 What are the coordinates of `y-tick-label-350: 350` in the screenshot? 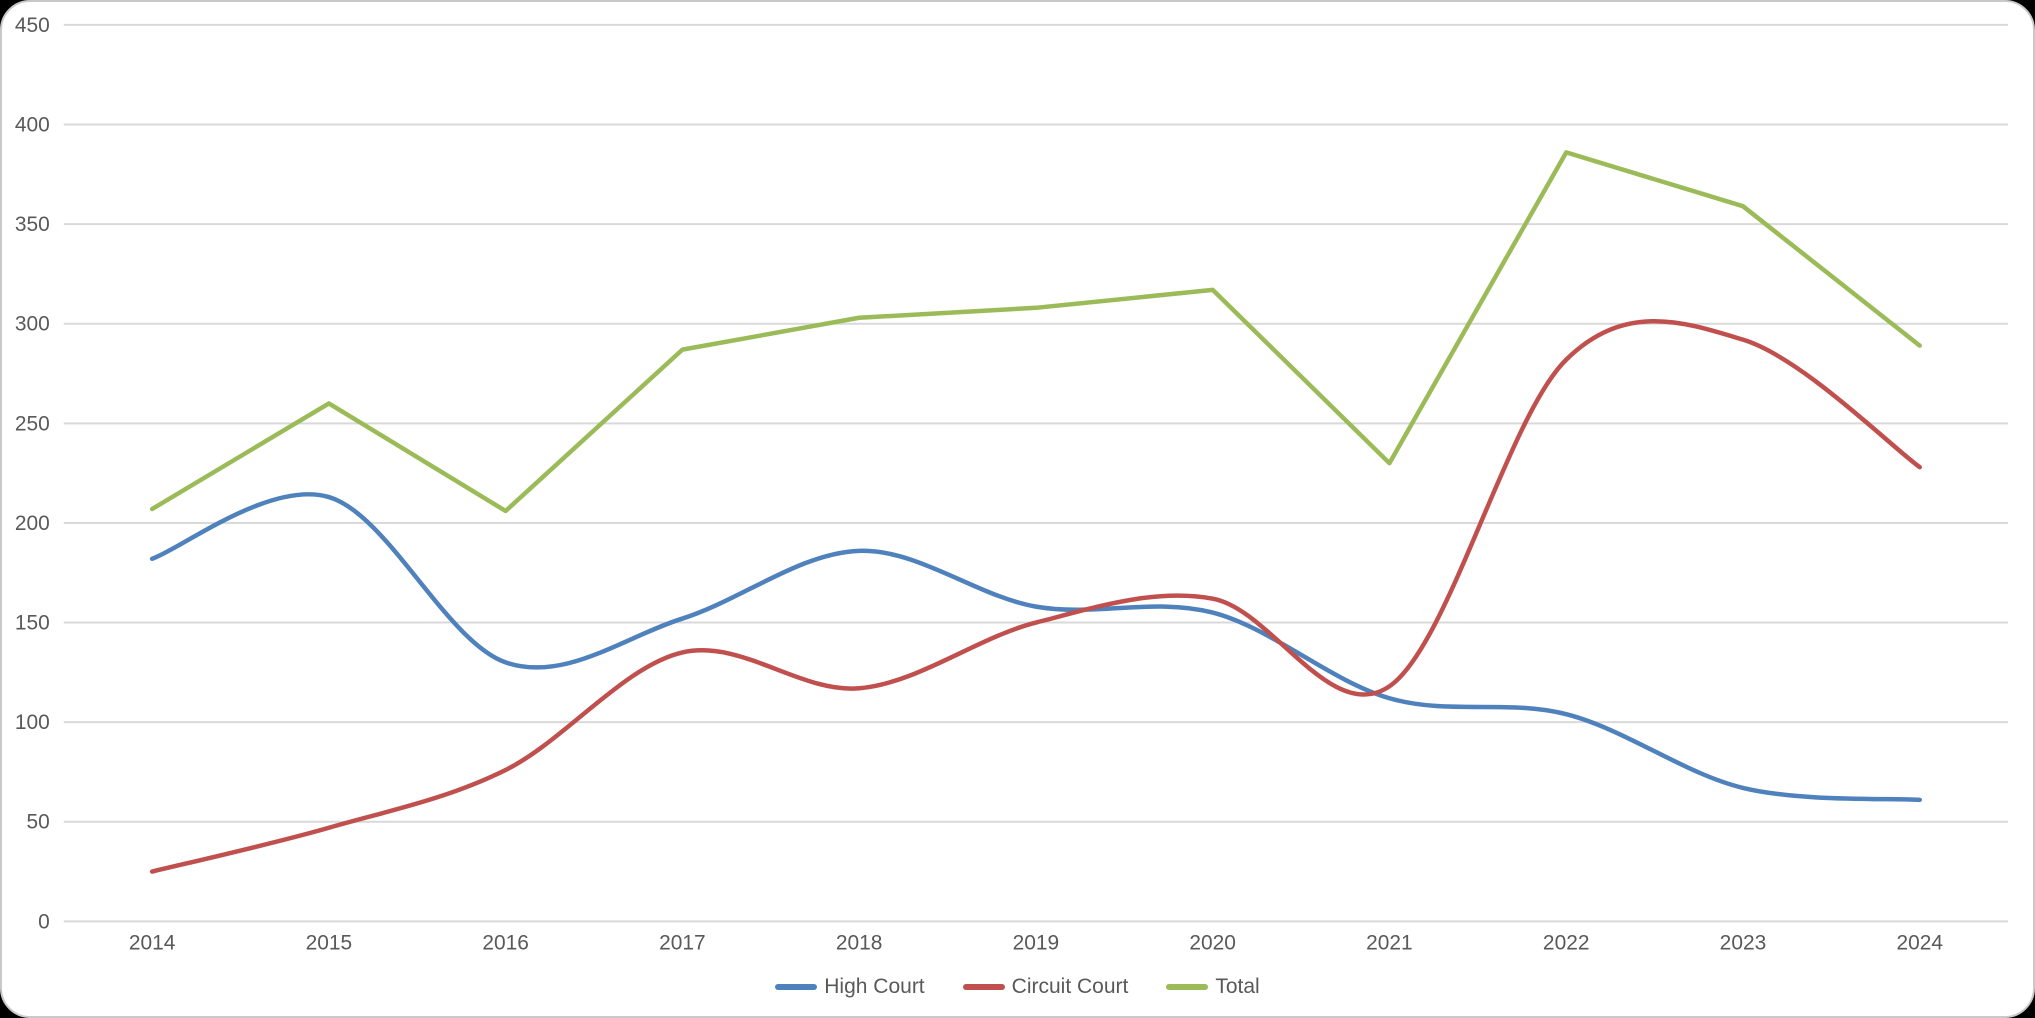 It's located at (32, 224).